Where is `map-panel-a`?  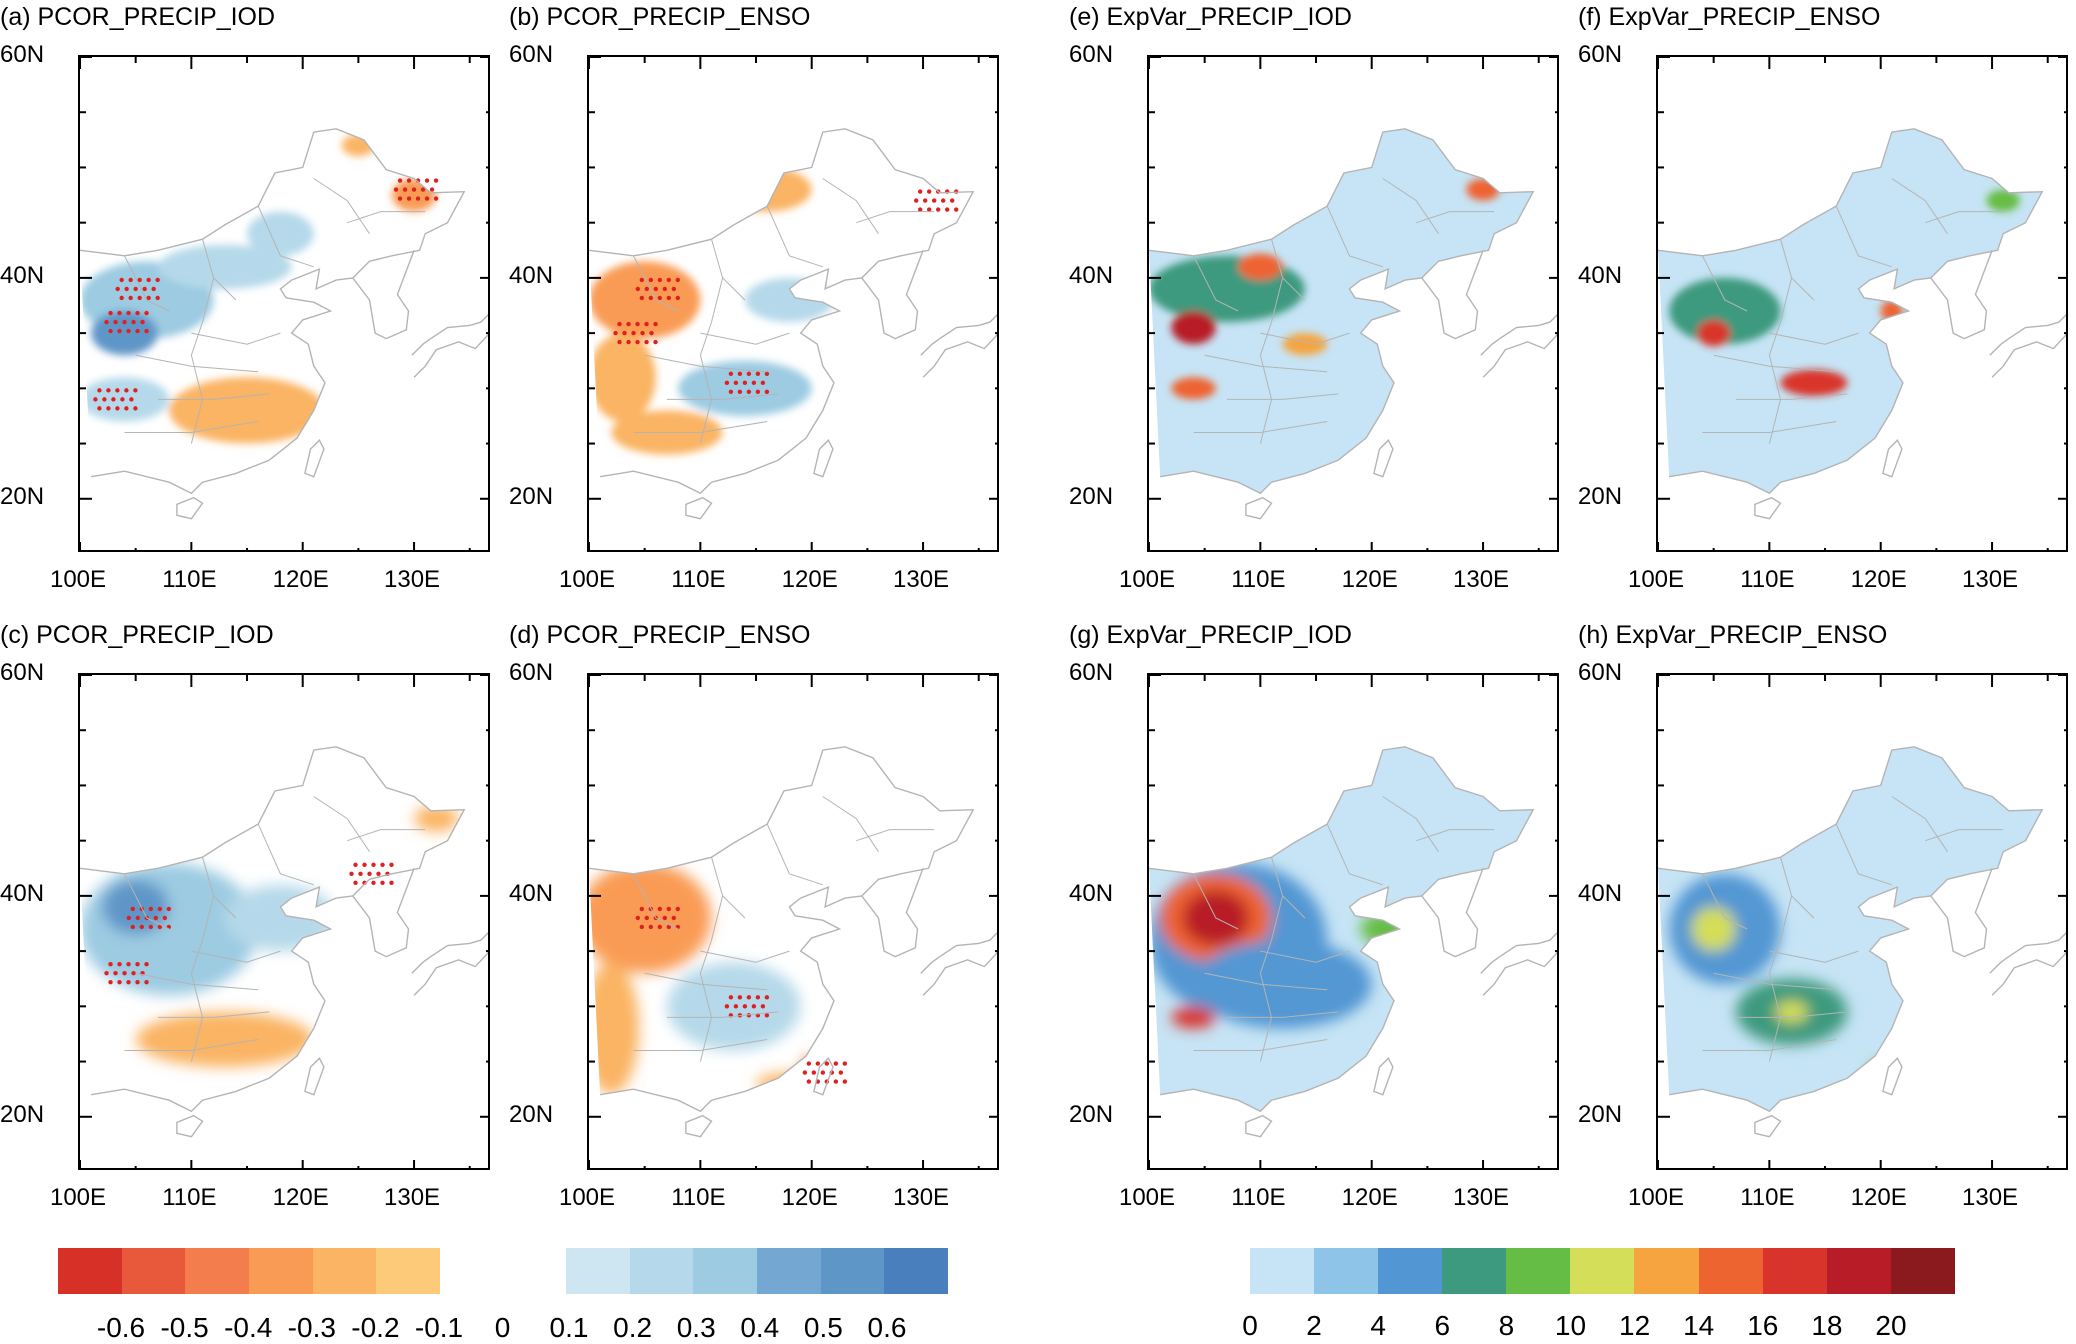
map-panel-a is located at coordinates (284, 303).